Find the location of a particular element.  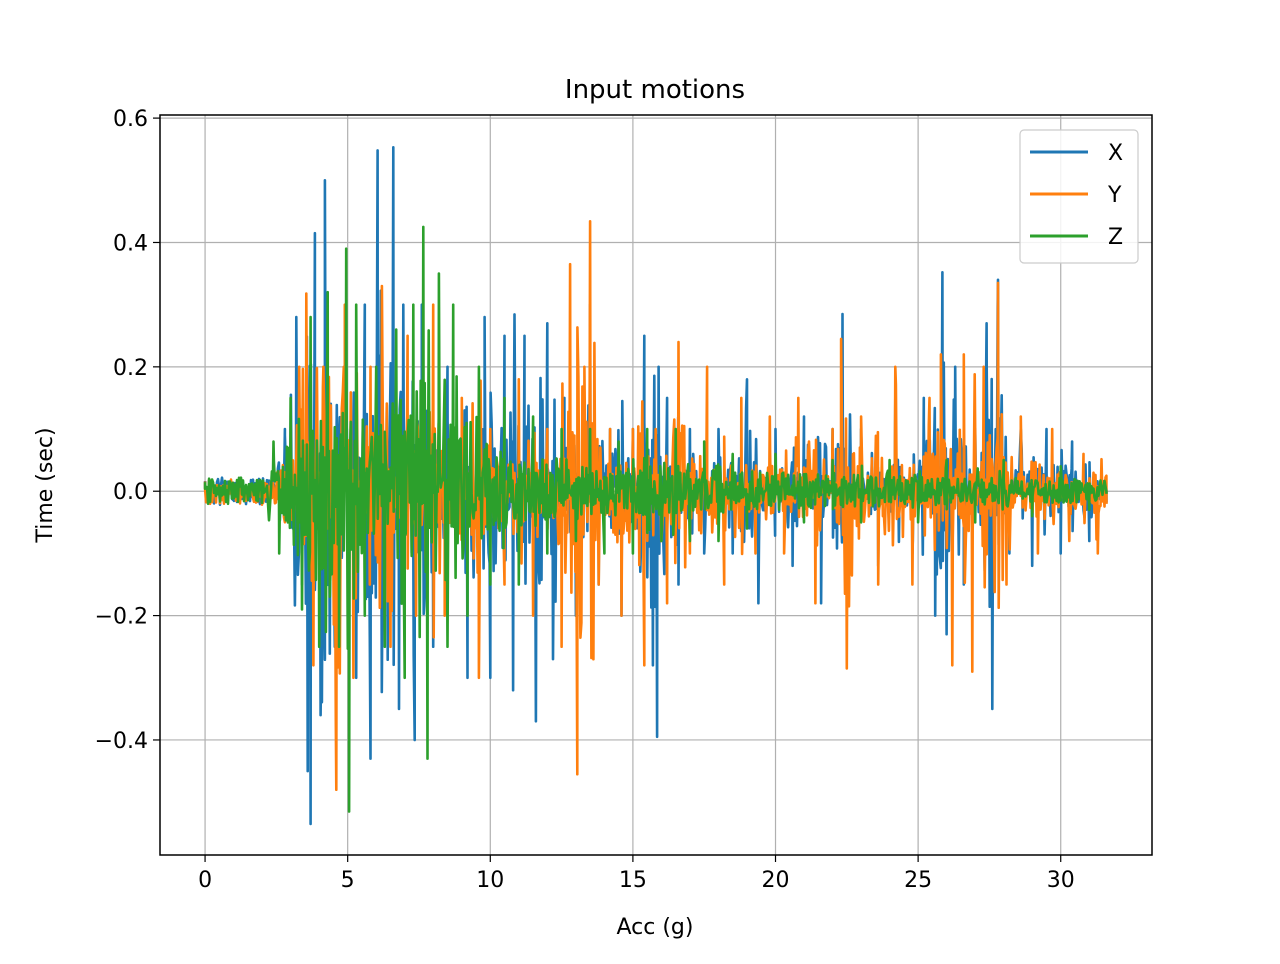

x-tick-label: 20 is located at coordinates (776, 880).